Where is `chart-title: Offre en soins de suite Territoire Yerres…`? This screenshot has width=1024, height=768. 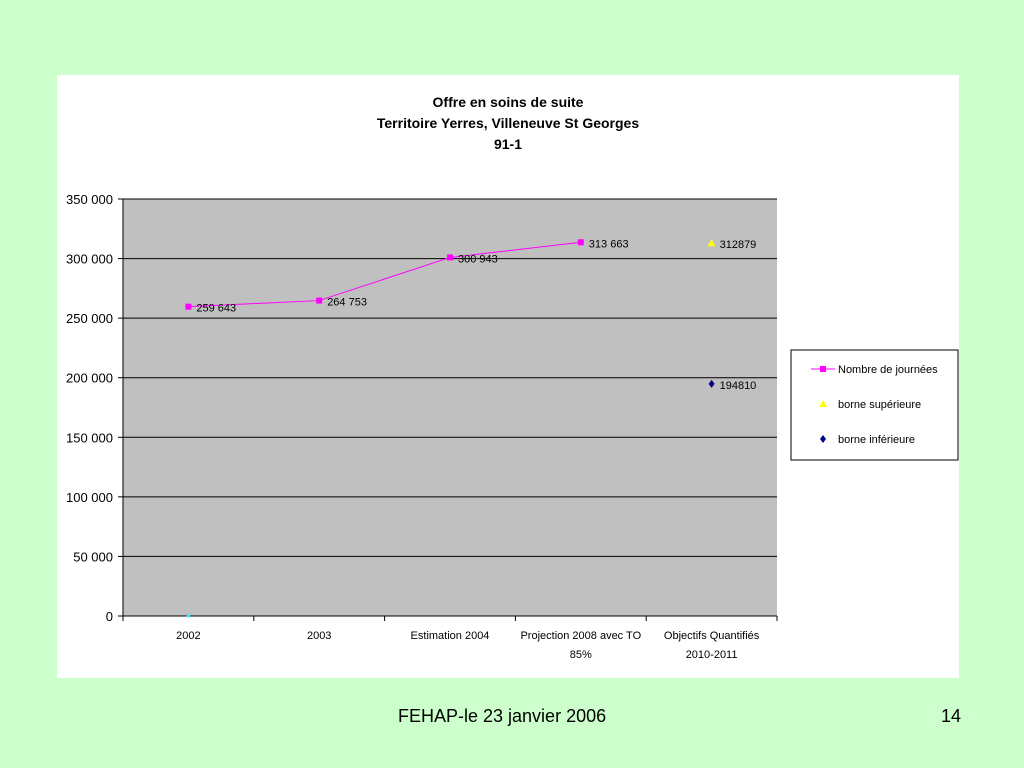 chart-title: Offre en soins de suite Territoire Yerres… is located at coordinates (508, 123).